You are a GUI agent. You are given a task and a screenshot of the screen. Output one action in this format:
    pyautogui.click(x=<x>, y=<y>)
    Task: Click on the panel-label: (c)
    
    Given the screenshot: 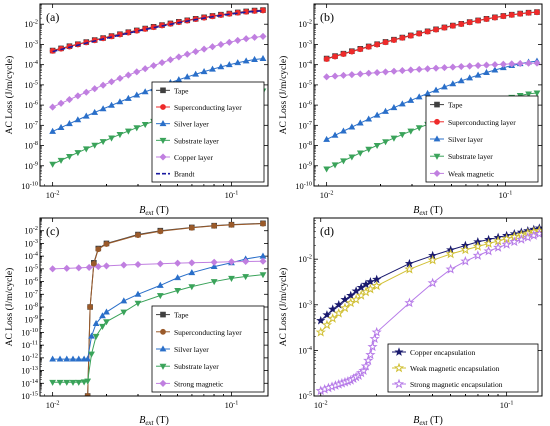 What is the action you would take?
    pyautogui.click(x=52, y=231)
    